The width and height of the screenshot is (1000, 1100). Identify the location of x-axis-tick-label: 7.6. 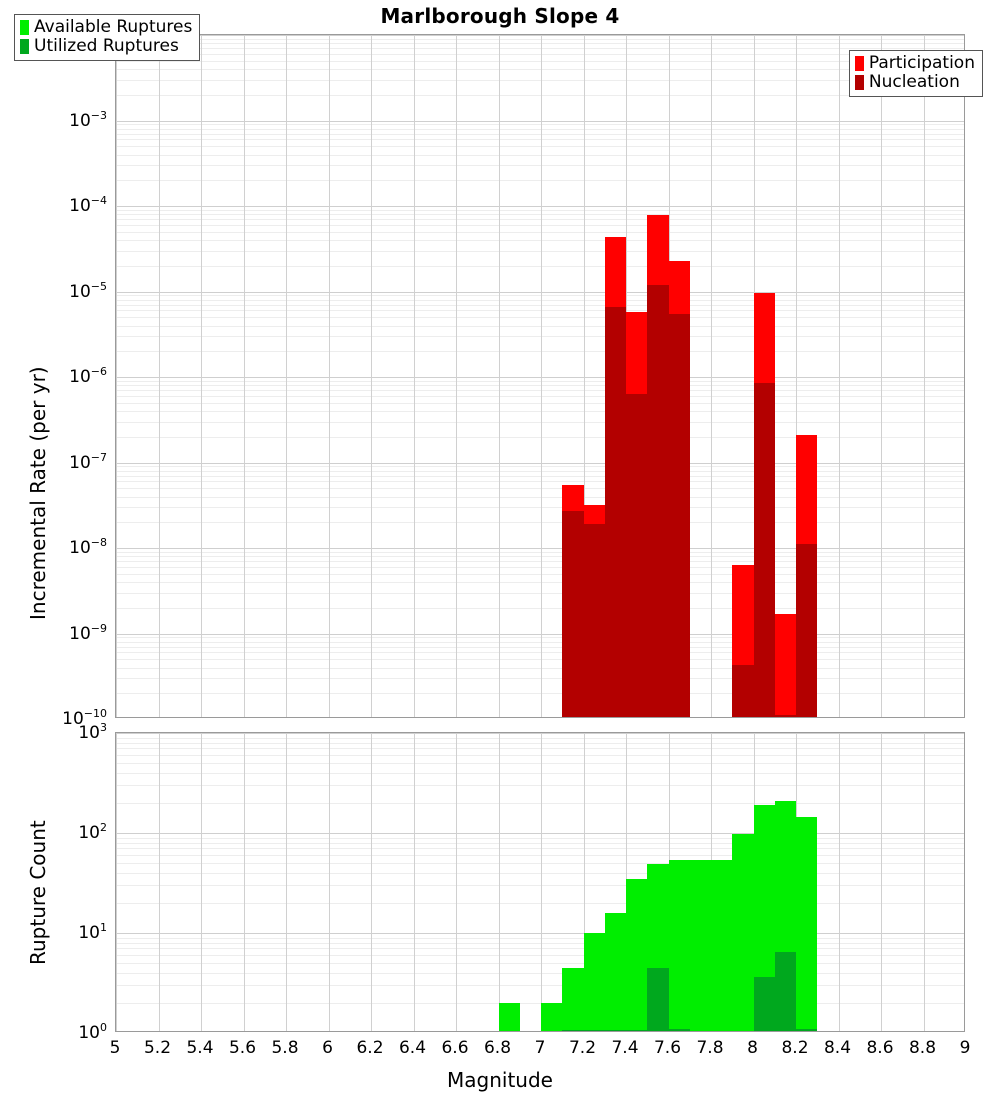
(667, 1048).